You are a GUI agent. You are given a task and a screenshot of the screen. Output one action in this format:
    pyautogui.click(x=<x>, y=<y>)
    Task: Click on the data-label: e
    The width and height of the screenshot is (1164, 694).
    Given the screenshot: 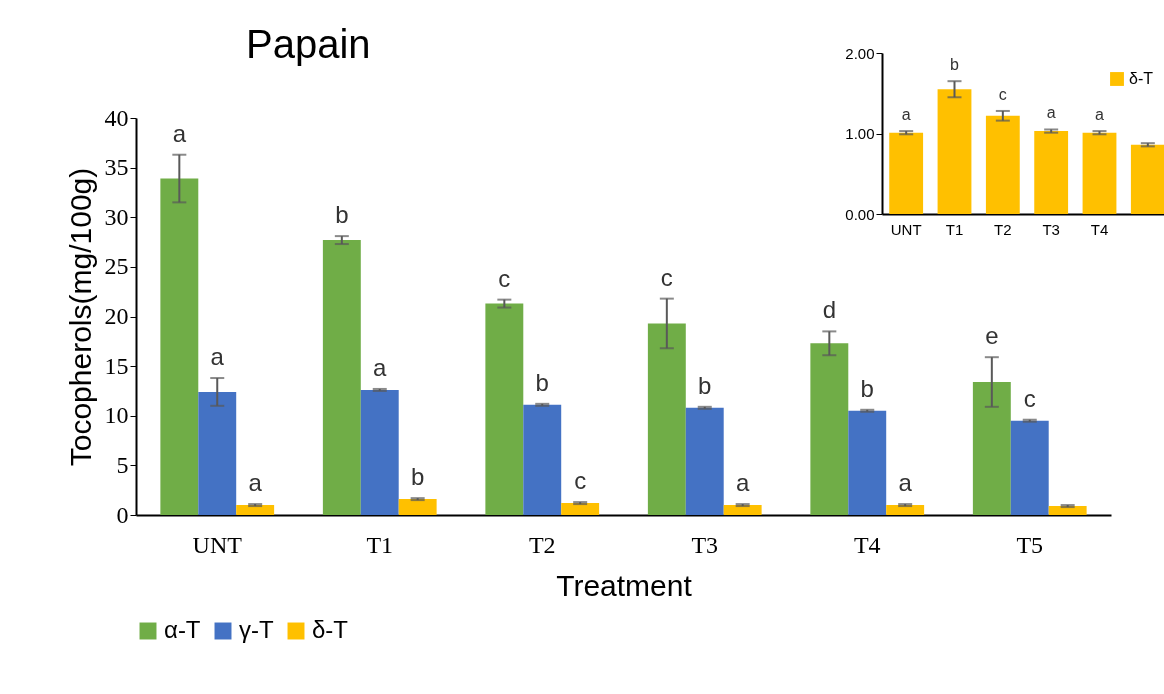 What is the action you would take?
    pyautogui.click(x=992, y=336)
    